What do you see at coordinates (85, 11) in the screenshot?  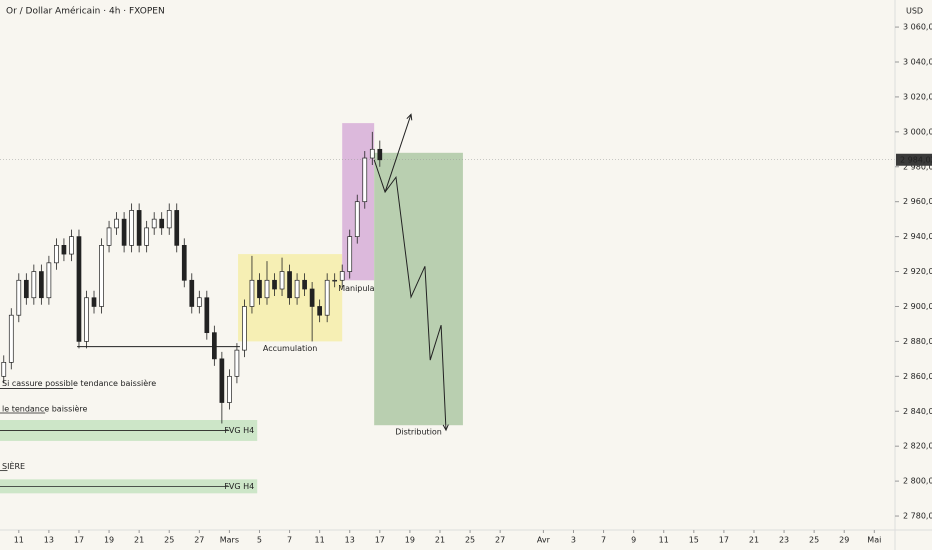 I see `chart-title: Or / Dollar Américain · 4h · FXOPEN` at bounding box center [85, 11].